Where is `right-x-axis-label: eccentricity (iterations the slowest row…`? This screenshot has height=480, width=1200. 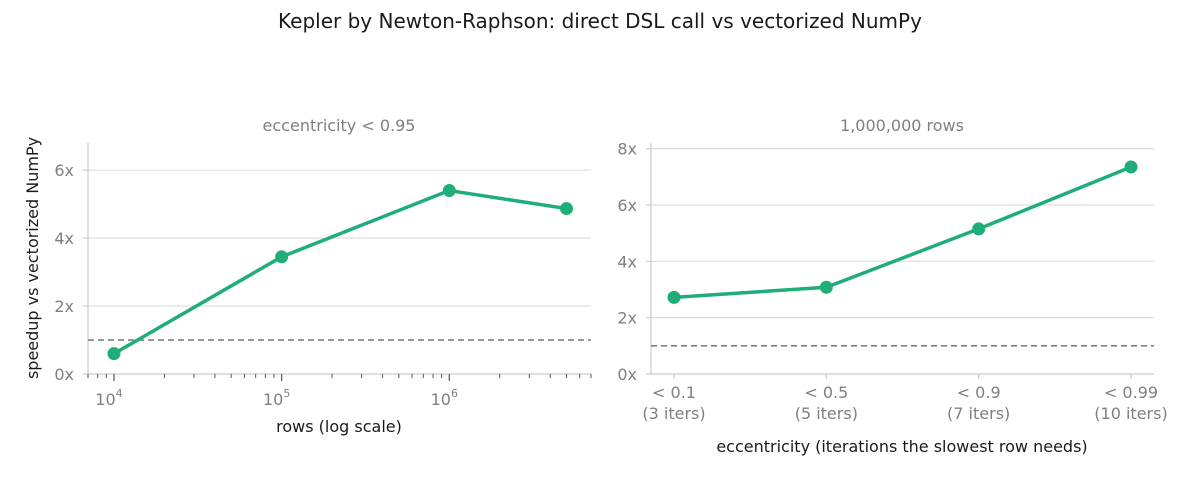
right-x-axis-label: eccentricity (iterations the slowest row… is located at coordinates (901, 446).